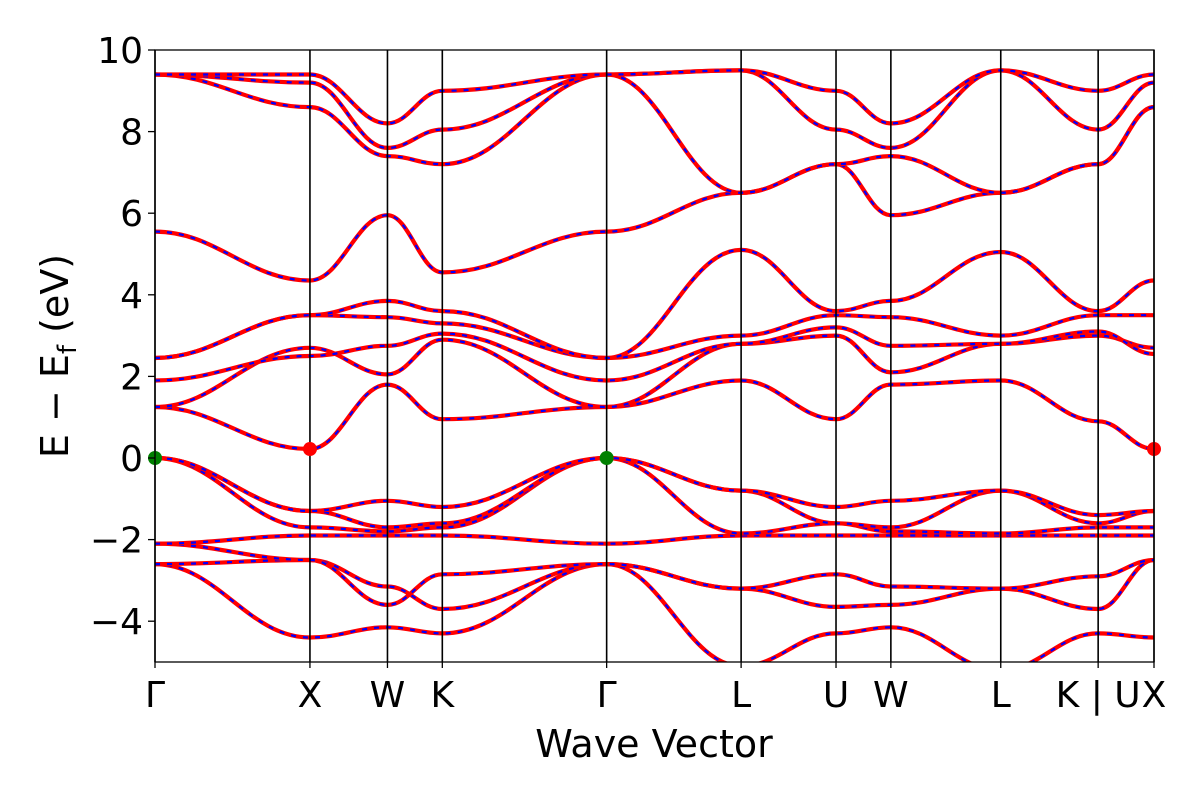 Image resolution: width=1200 pixels, height=800 pixels. What do you see at coordinates (122, 337) in the screenshot?
I see `y-ticks: −4 −2 0 2 4 6 8 10` at bounding box center [122, 337].